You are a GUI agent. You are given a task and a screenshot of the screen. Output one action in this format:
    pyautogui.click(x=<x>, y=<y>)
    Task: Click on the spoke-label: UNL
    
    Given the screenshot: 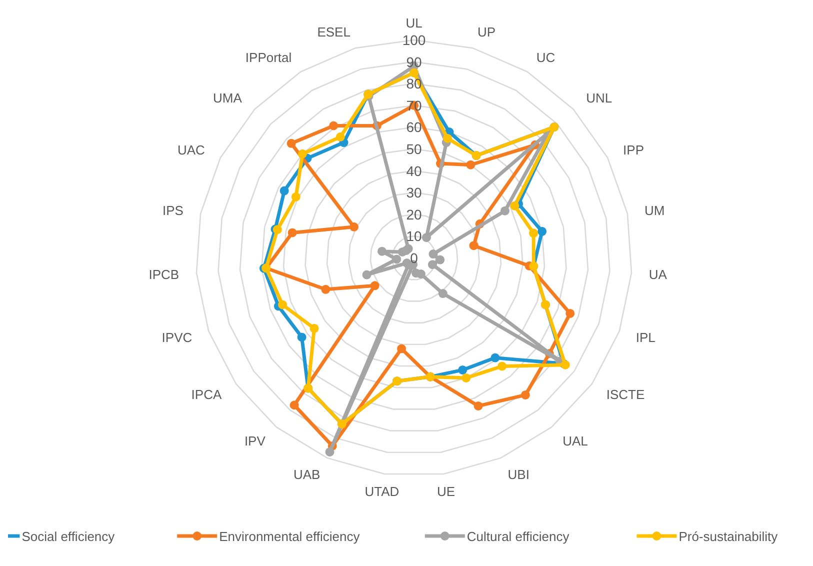 What is the action you would take?
    pyautogui.click(x=599, y=98)
    